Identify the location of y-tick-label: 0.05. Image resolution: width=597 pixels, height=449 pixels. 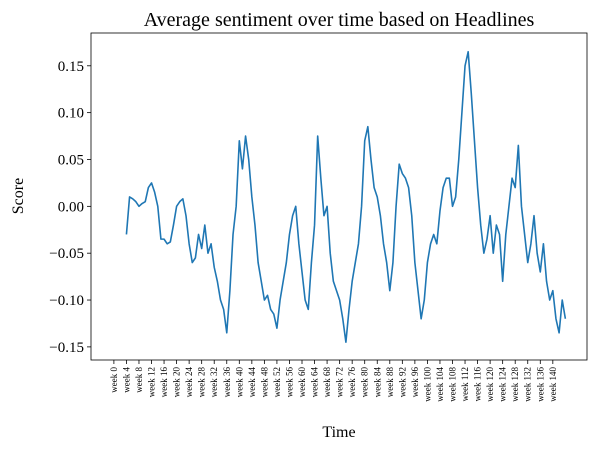
(71, 160).